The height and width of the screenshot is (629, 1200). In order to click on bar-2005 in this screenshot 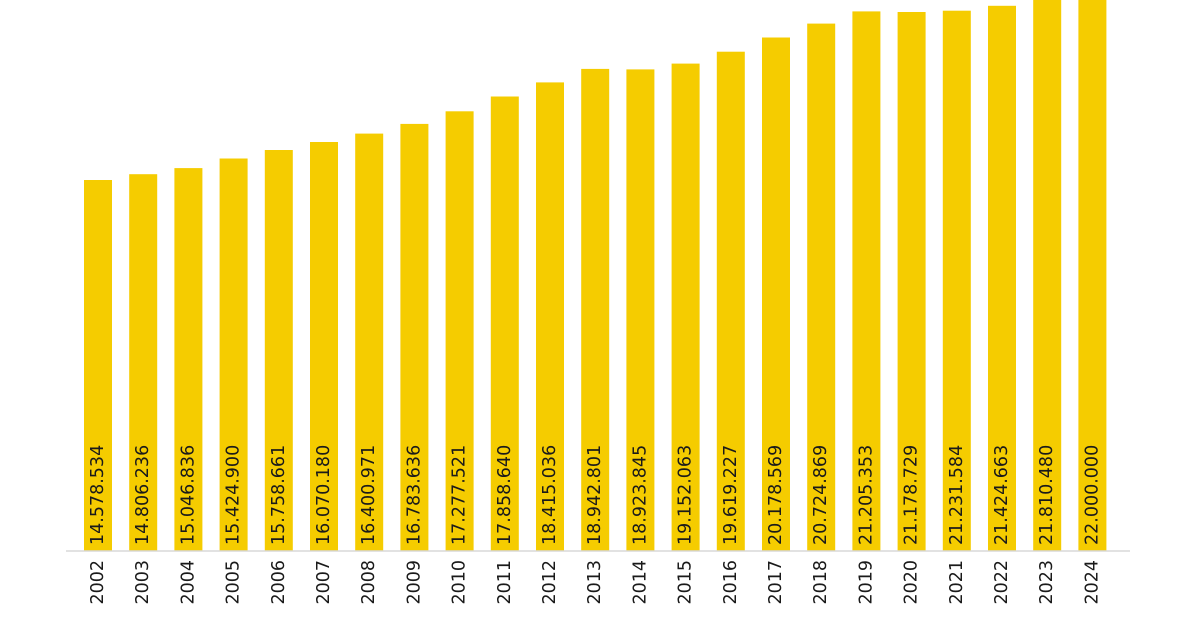, I will do `click(233, 354)`.